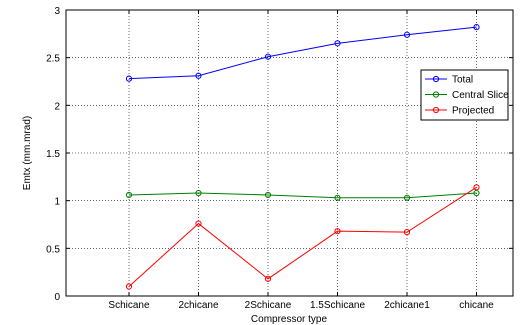 This screenshot has width=525, height=325. Describe the element at coordinates (436, 79) in the screenshot. I see `legend-marker-total` at that location.